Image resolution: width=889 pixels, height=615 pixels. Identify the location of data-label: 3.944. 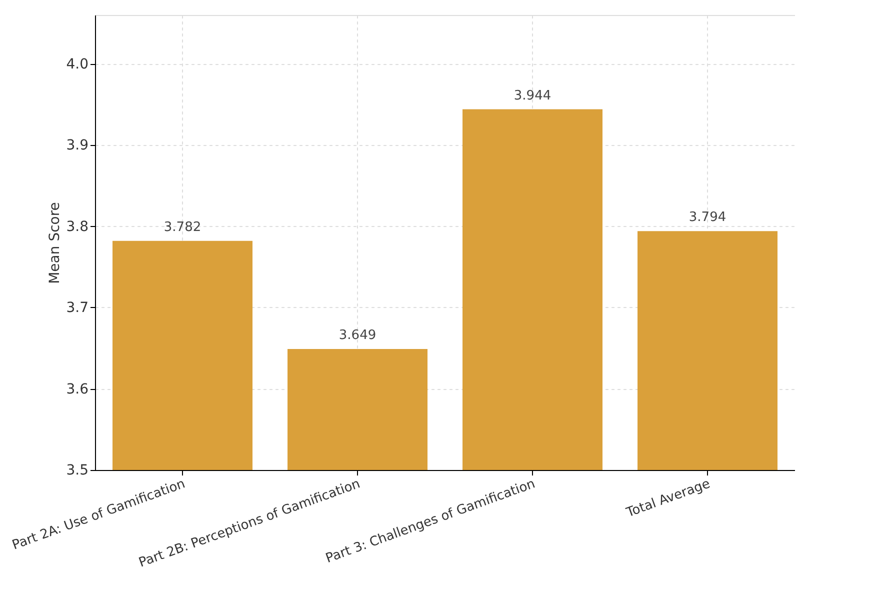
(533, 96).